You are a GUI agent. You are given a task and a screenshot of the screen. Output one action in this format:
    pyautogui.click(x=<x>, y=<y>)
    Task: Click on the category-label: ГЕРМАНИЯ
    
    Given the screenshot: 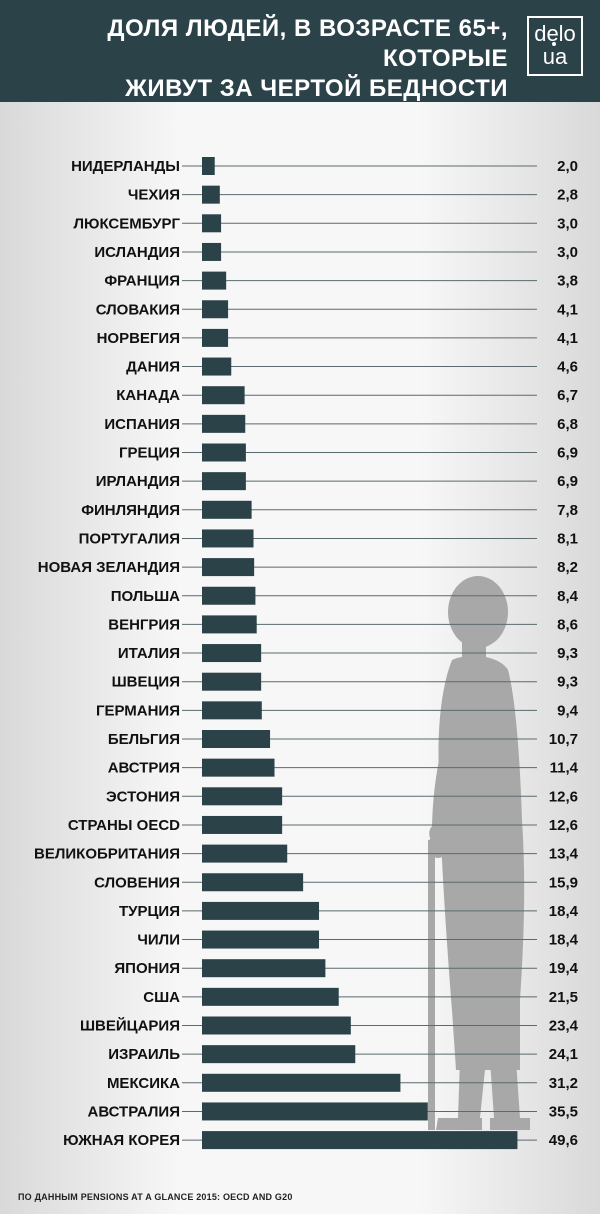 What is the action you would take?
    pyautogui.click(x=138, y=710)
    